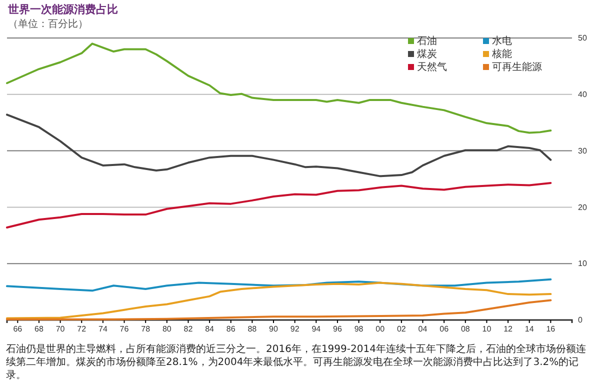  What do you see at coordinates (146, 329) in the screenshot?
I see `x-tick-label: 78` at bounding box center [146, 329].